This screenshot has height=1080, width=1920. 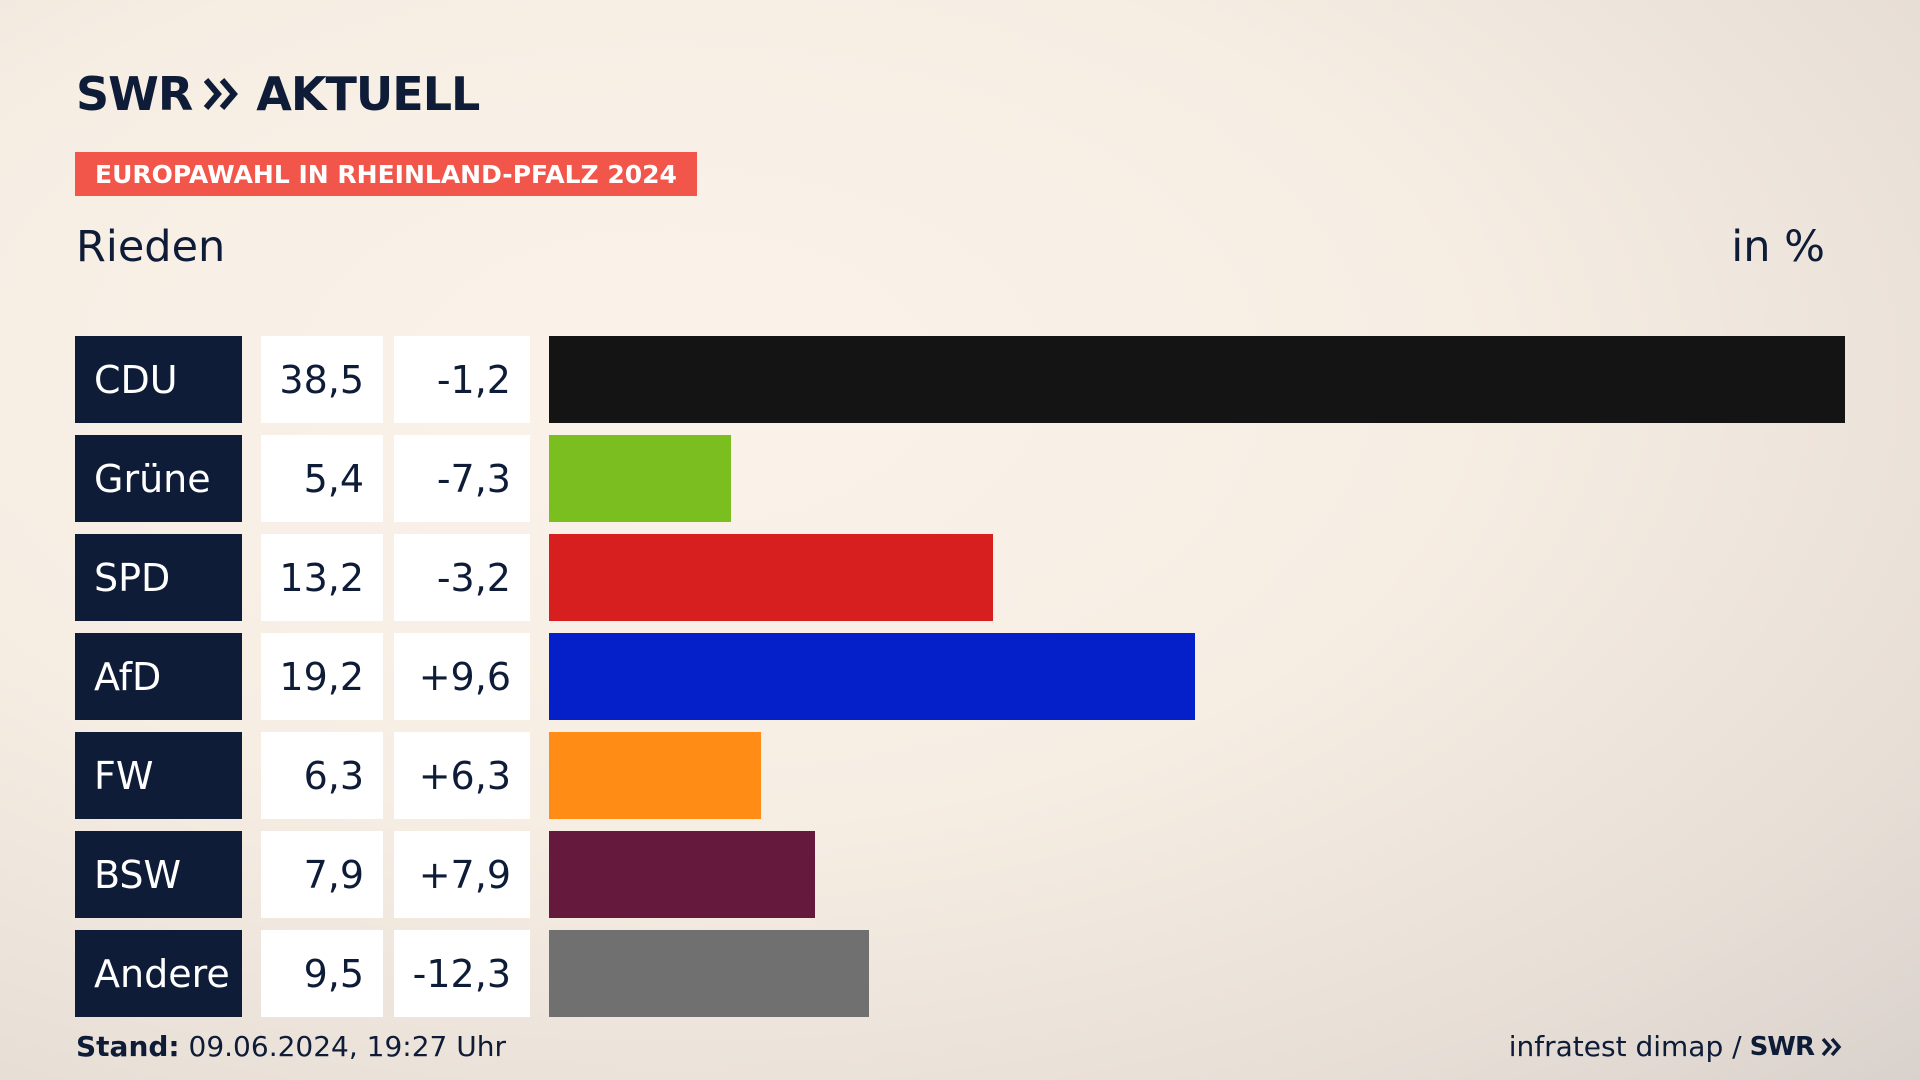 I want to click on stand-value: 09.06.2024, 19:27 Uhr, so click(x=347, y=1046).